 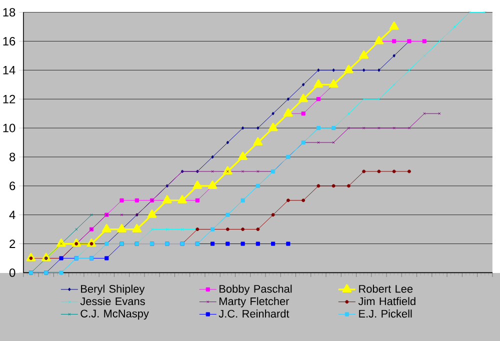 I want to click on y-tick-label: 18, so click(x=9, y=12).